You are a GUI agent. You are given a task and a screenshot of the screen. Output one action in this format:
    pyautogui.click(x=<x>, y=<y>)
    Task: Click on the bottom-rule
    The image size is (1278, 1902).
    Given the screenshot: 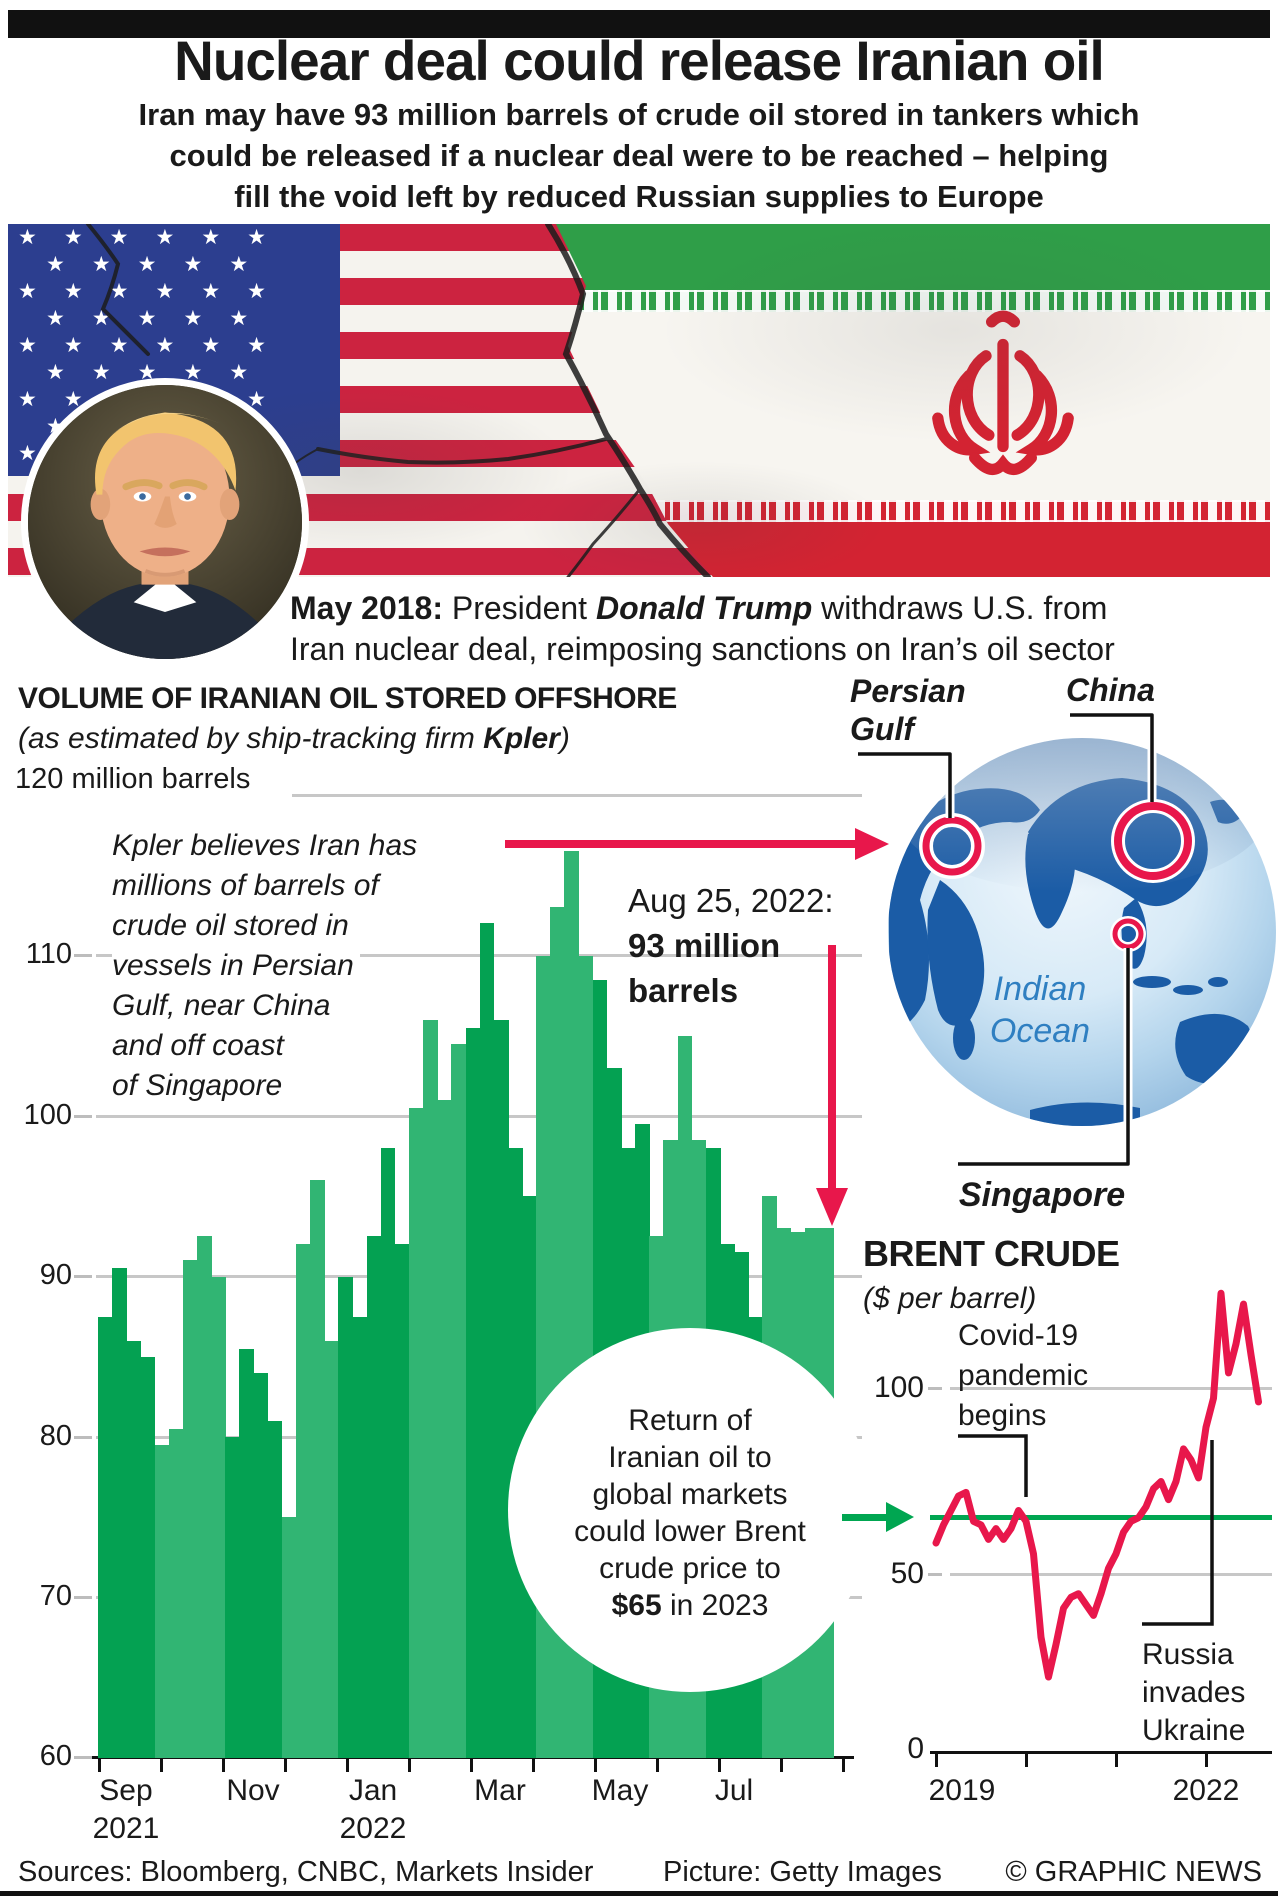 What is the action you would take?
    pyautogui.click(x=639, y=1893)
    